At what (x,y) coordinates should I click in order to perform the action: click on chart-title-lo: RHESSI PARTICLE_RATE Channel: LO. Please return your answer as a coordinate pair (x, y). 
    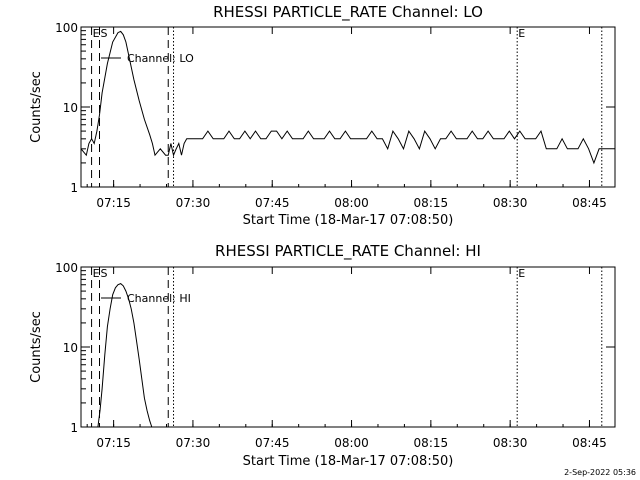
    Looking at the image, I should click on (348, 12).